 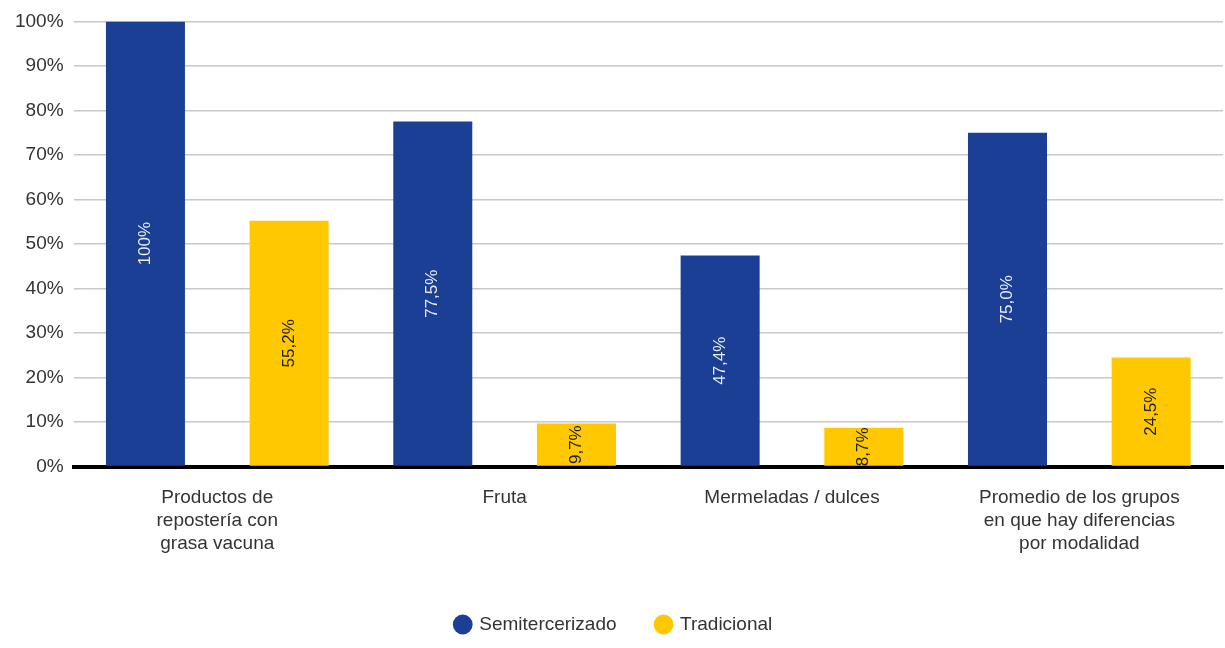 What do you see at coordinates (505, 497) in the screenshot?
I see `x-tick-label: Fruta` at bounding box center [505, 497].